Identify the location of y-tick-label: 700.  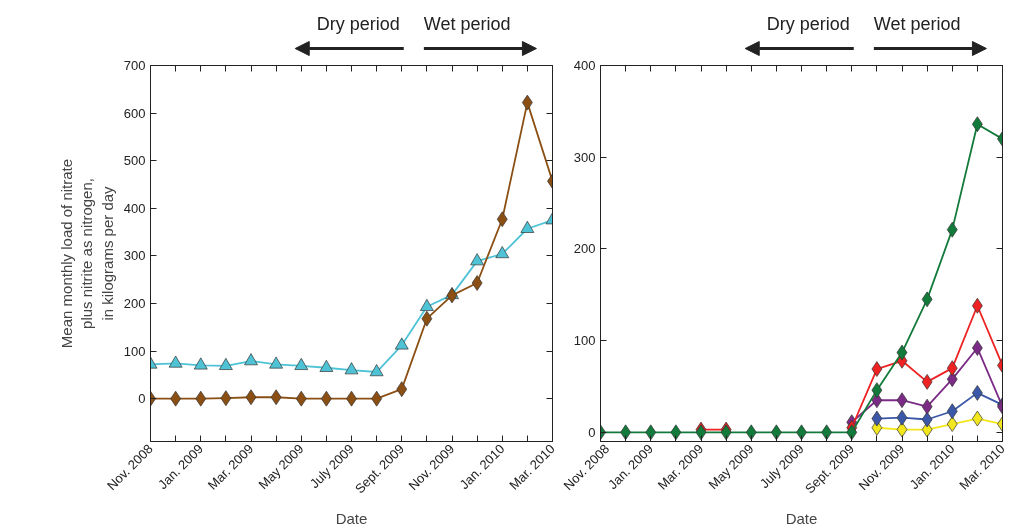
(134, 65).